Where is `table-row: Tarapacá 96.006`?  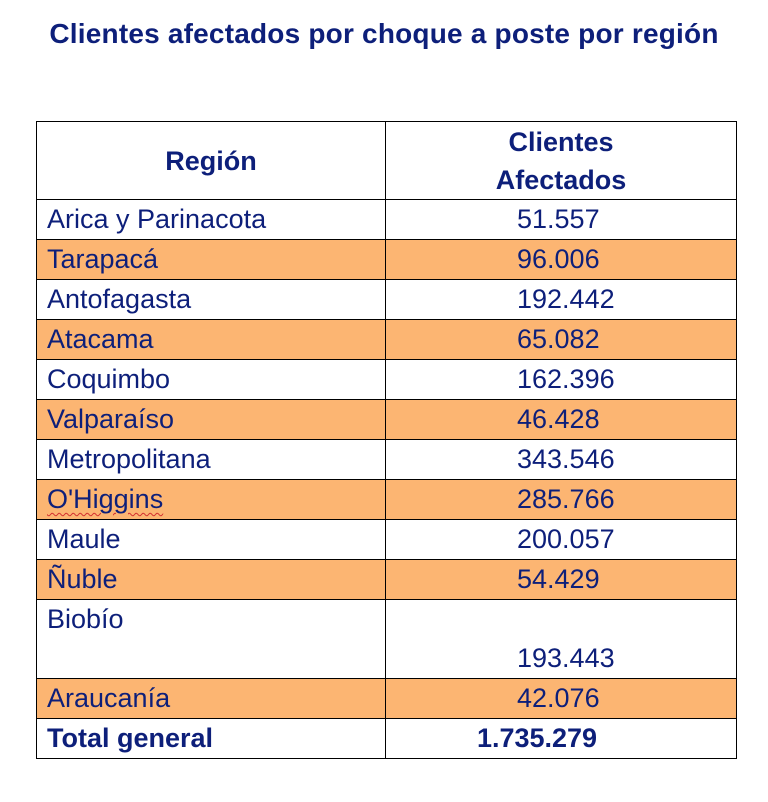
table-row: Tarapacá 96.006 is located at coordinates (386, 259).